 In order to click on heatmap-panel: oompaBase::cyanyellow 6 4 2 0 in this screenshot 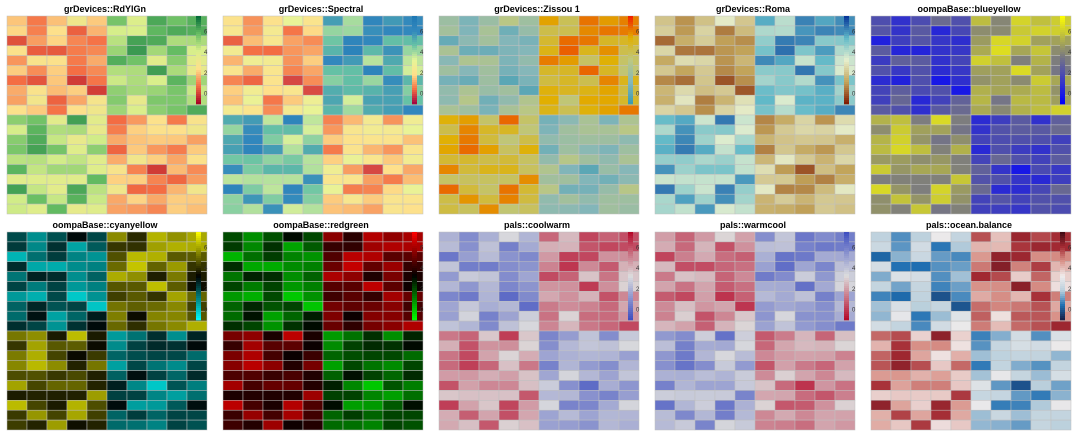, I will do `click(108, 324)`.